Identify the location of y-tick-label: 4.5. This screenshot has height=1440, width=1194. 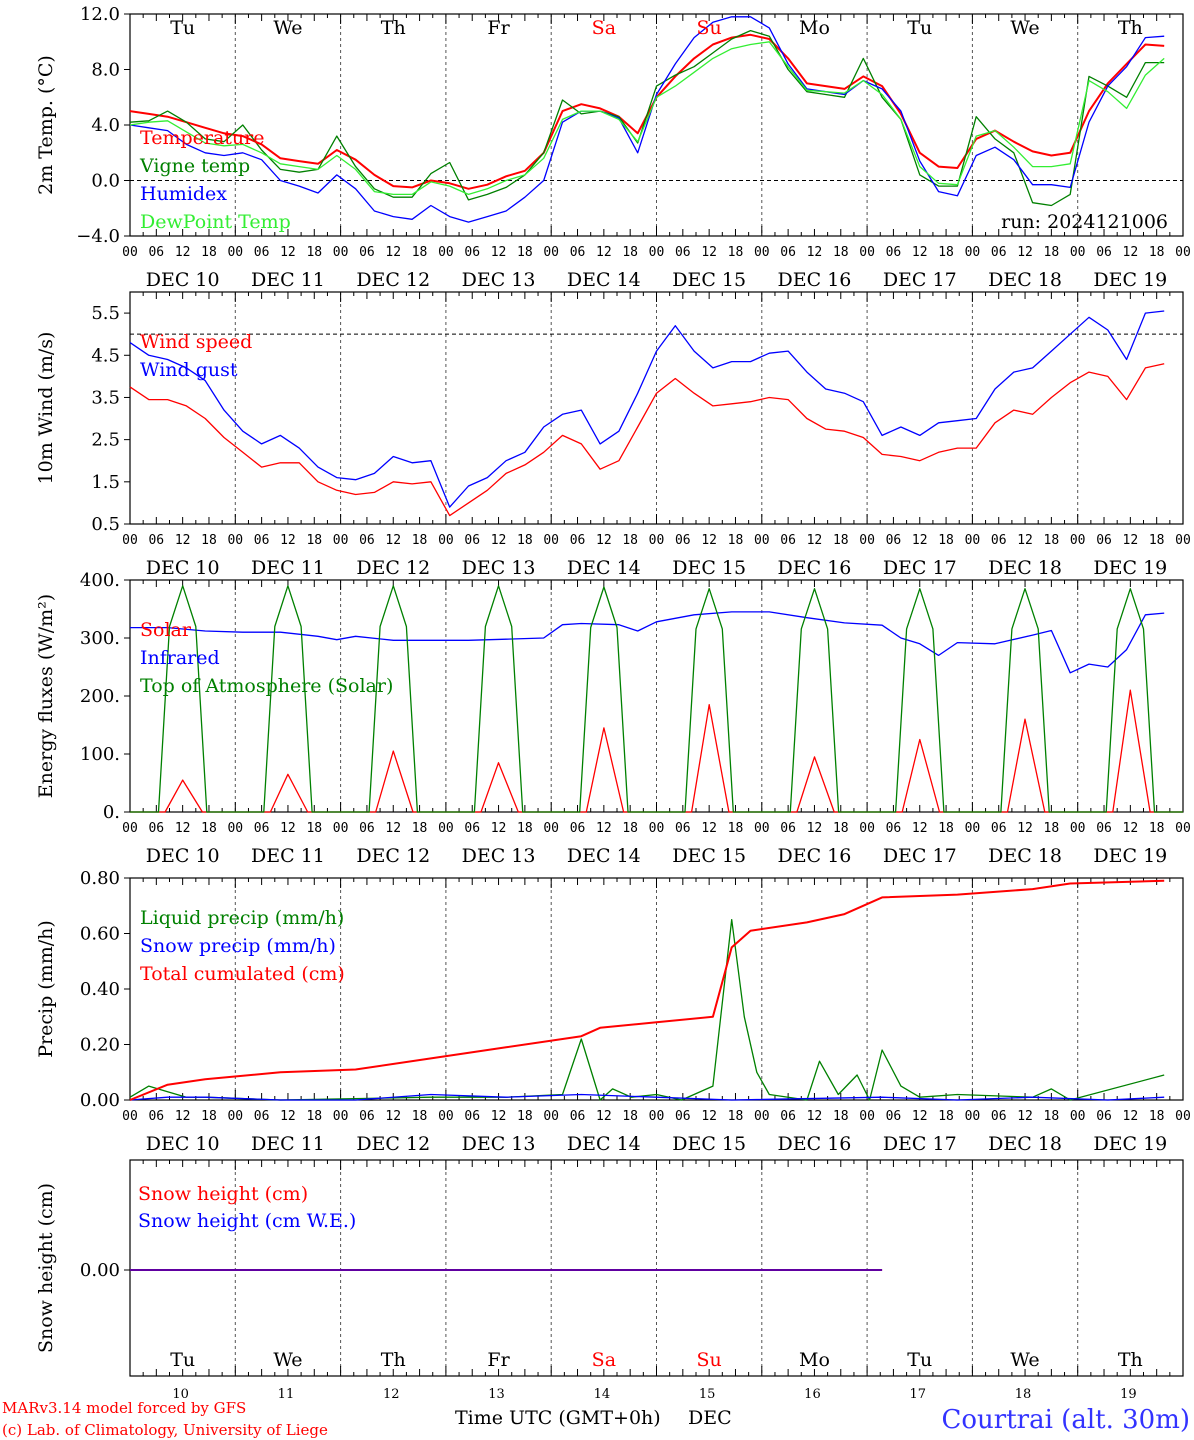
(105, 355).